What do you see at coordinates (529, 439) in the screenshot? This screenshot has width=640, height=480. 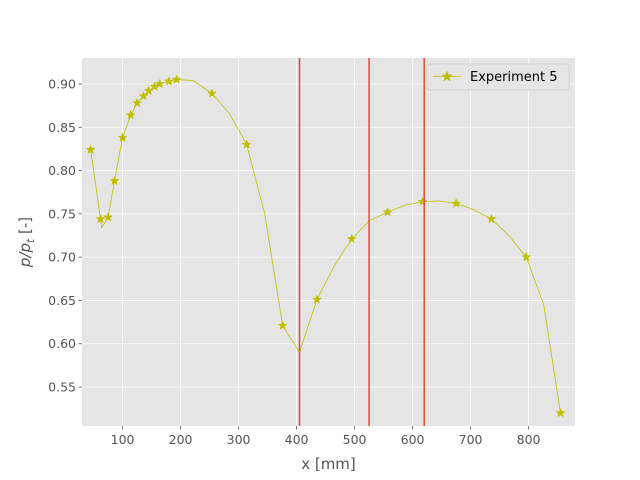 I see `x-tick-label: 800` at bounding box center [529, 439].